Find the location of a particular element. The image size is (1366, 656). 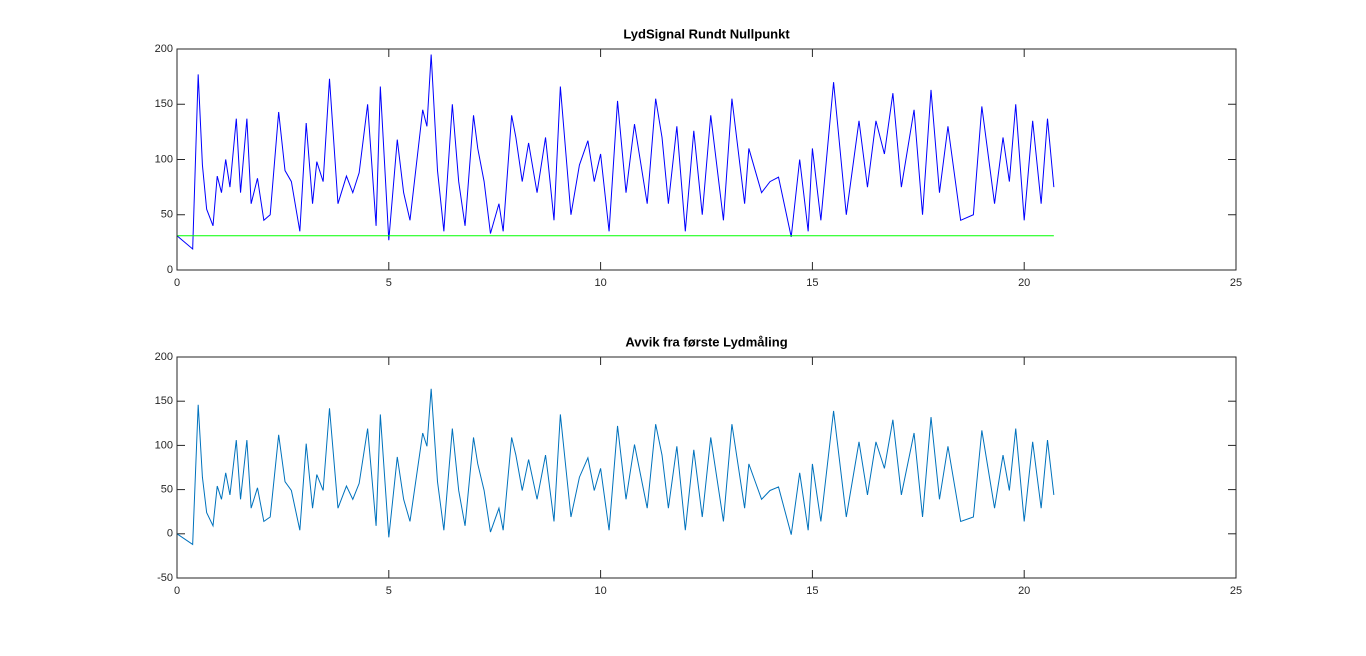

chart-title: LydSignal Rundt Nullpunkt is located at coordinates (706, 33).